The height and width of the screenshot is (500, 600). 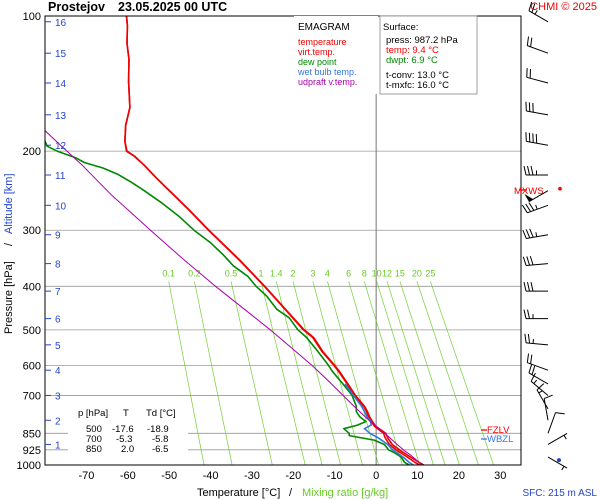 What do you see at coordinates (124, 439) in the screenshot?
I see `table-cell: -5.3` at bounding box center [124, 439].